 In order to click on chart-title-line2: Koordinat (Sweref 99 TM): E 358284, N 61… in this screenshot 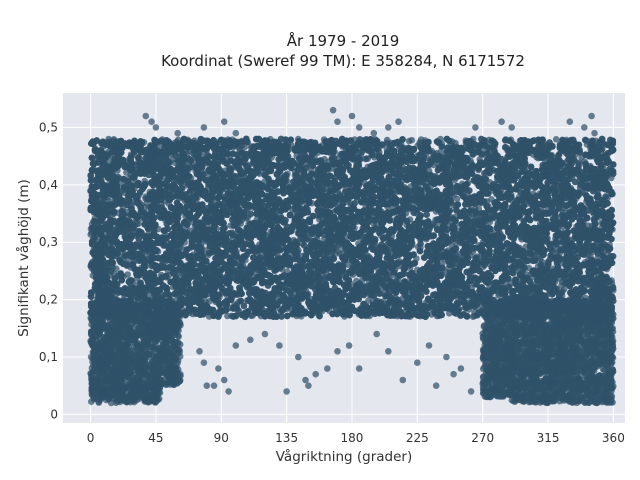, I will do `click(343, 61)`.